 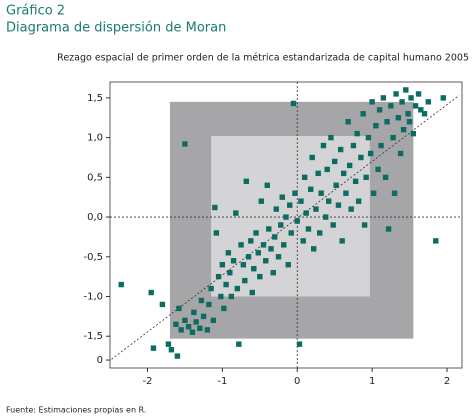 What do you see at coordinates (35, 11) in the screenshot?
I see `chart-label: Gráfico 2` at bounding box center [35, 11].